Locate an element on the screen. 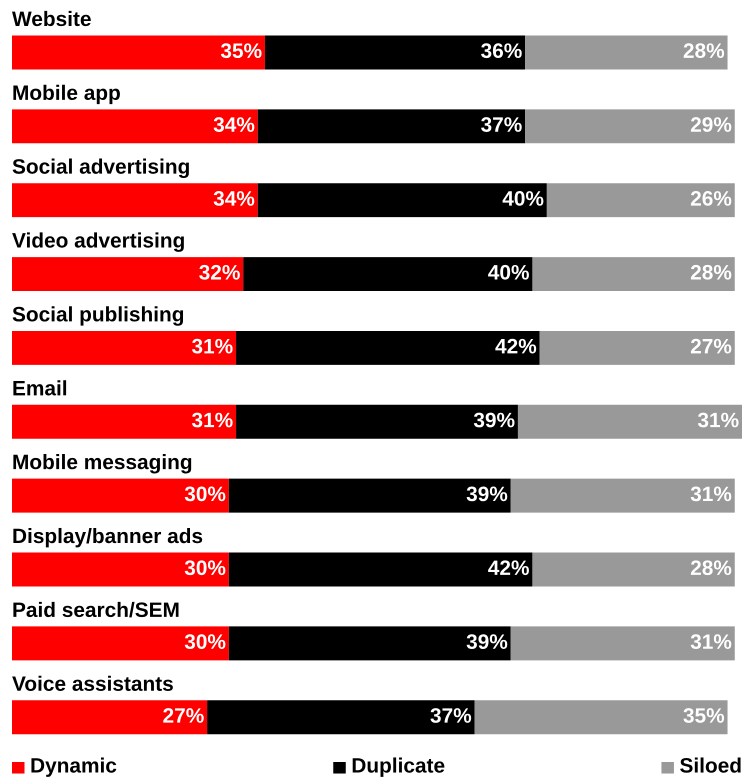 The height and width of the screenshot is (780, 747). y-tick-label: Display/banner ads is located at coordinates (107, 538).